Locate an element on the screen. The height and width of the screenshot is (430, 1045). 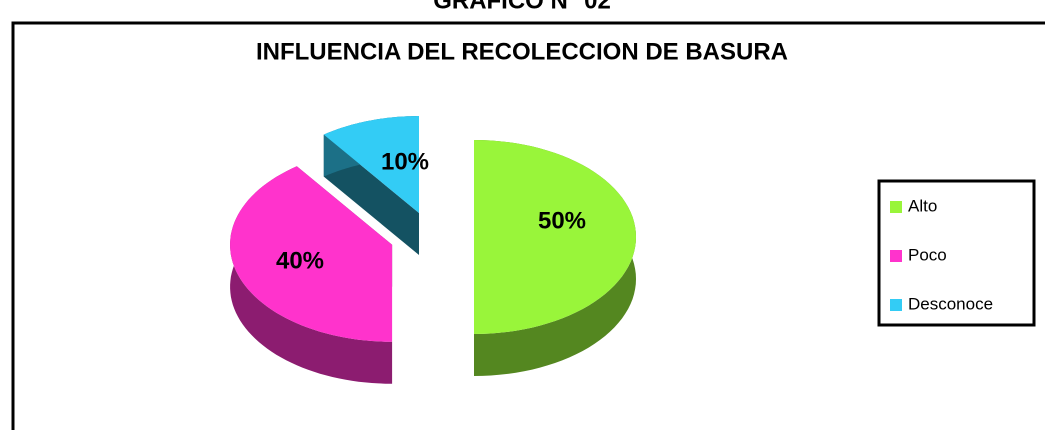
legend-label: Alto is located at coordinates (922, 205).